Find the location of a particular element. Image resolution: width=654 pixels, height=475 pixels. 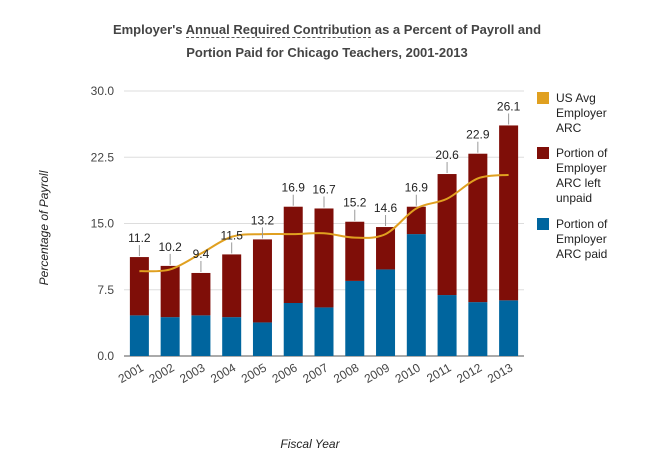

legend-swatch-unpaid is located at coordinates (543, 153).